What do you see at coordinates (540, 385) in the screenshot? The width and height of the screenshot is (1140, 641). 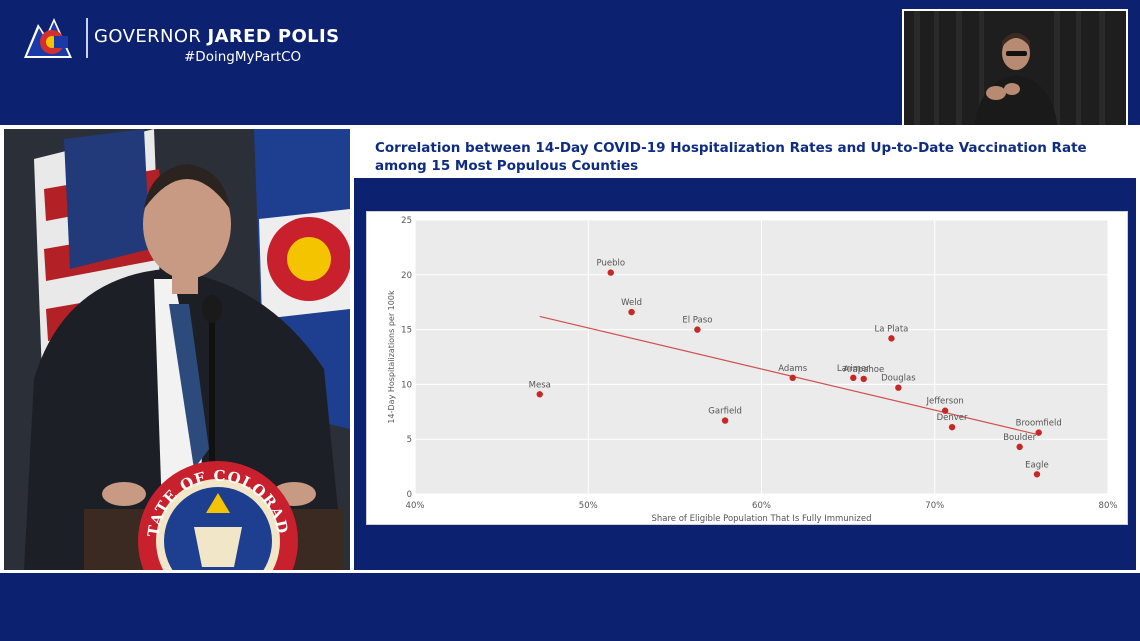 I see `point-label: Mesa` at bounding box center [540, 385].